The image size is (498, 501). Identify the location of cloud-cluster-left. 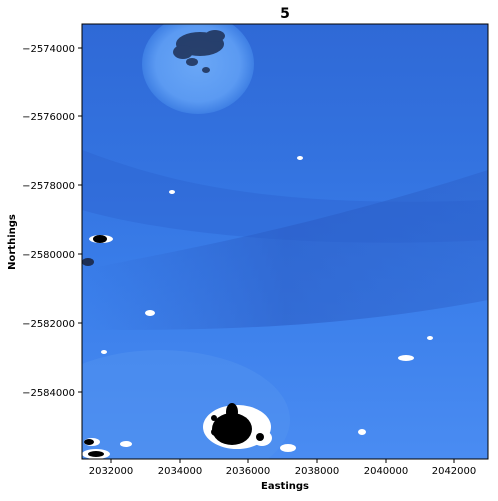
(96, 347).